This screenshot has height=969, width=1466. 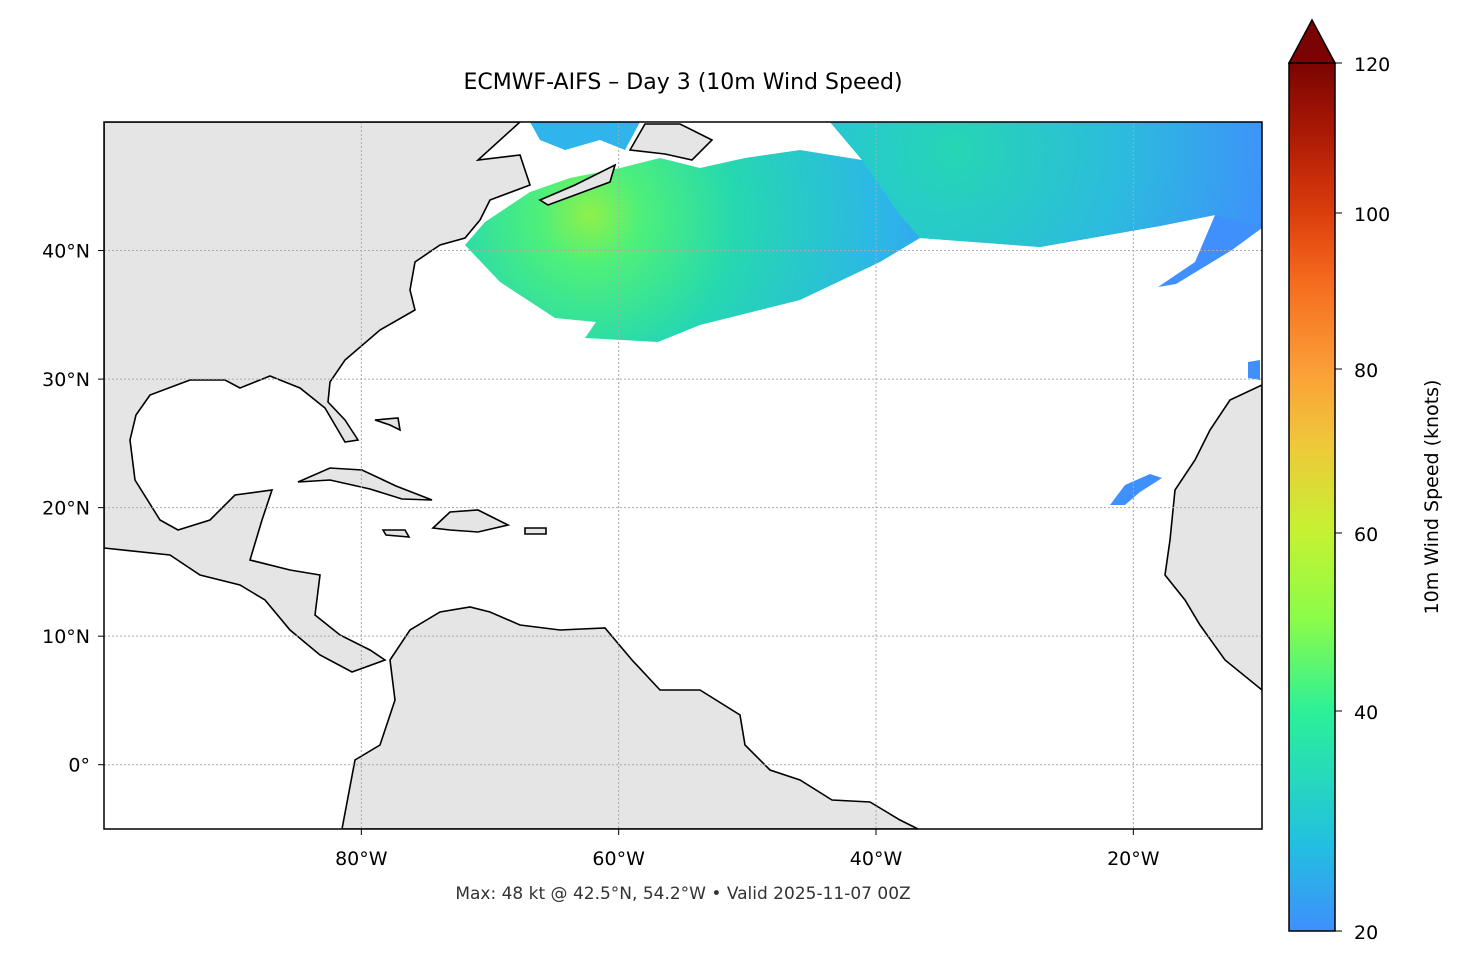 I want to click on lat-tick-label: 30°N, so click(x=66, y=380).